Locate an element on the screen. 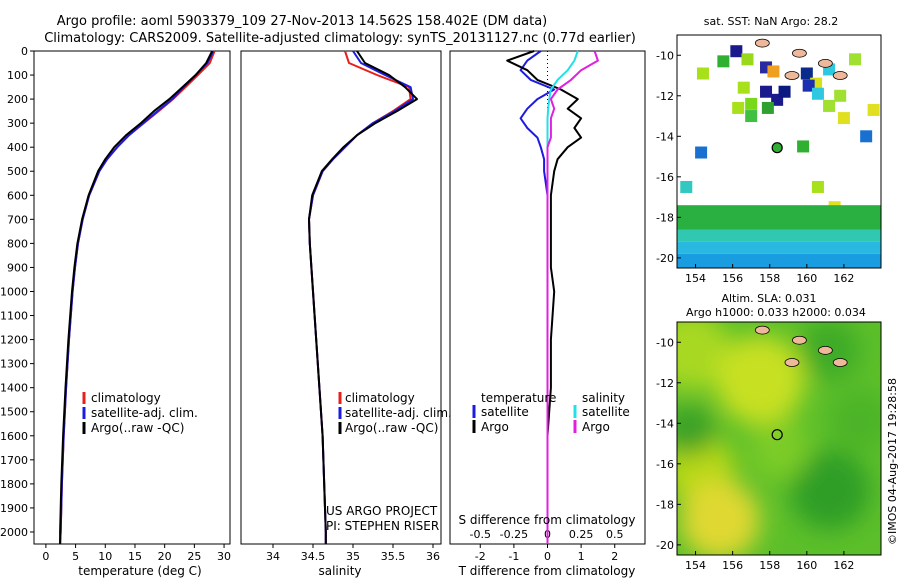 Image resolution: width=900 pixels, height=580 pixels. s-difference-xlabel: S difference from climatology is located at coordinates (547, 520).